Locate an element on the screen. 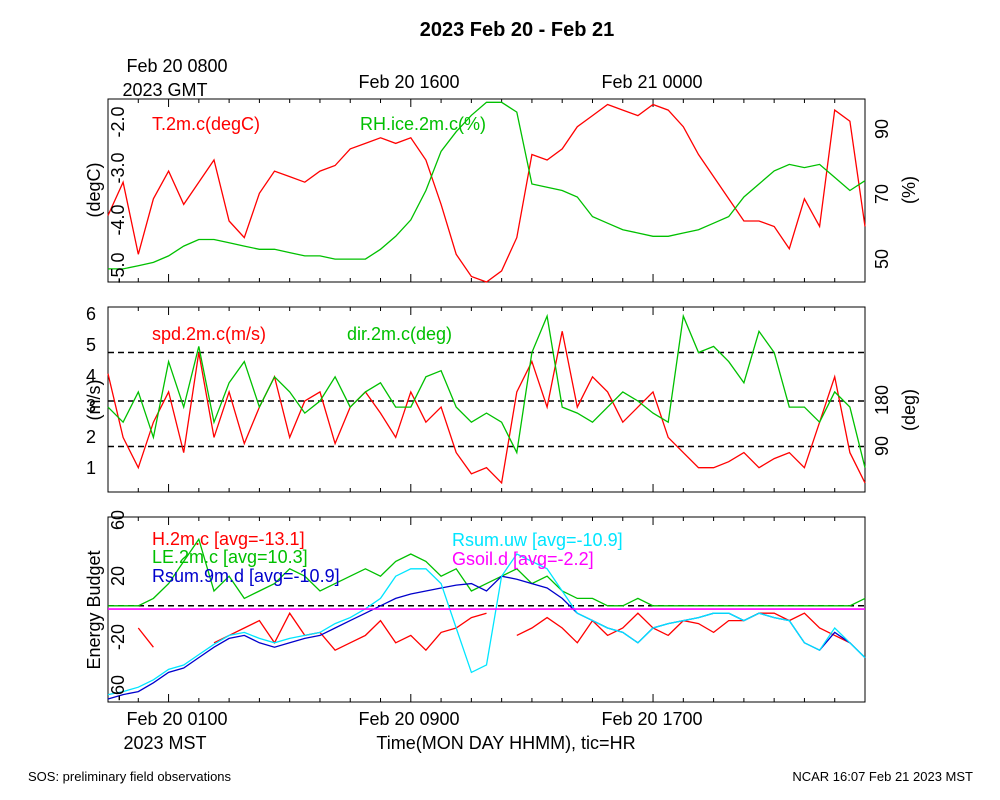  top-axis-label-1: Feb 20 1600 is located at coordinates (408, 82).